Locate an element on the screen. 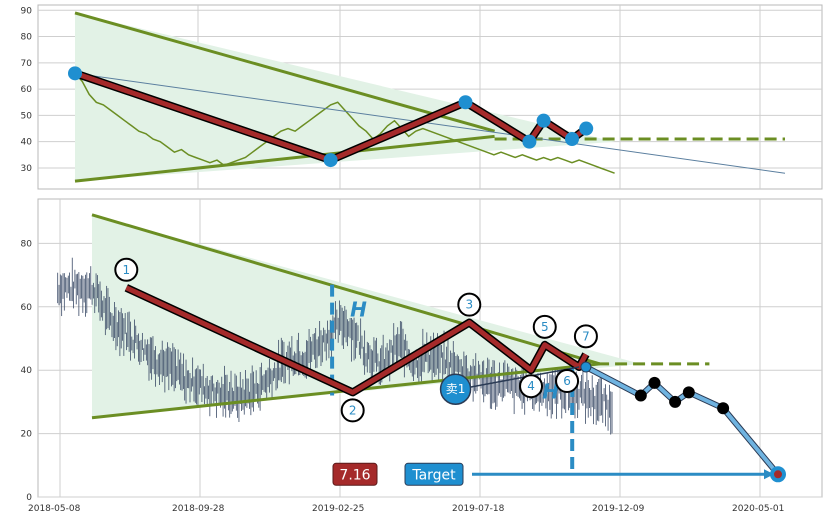 The width and height of the screenshot is (828, 520). projection-path is located at coordinates (682, 420).